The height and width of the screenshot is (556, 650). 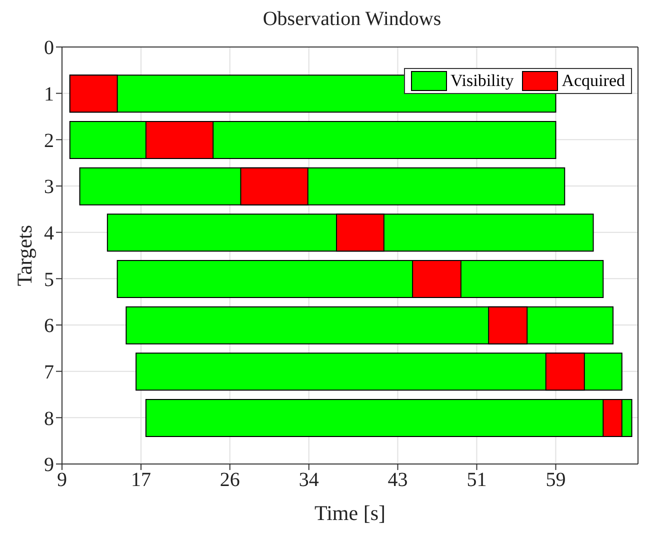 What do you see at coordinates (352, 20) in the screenshot?
I see `chart-title: Observation Windows` at bounding box center [352, 20].